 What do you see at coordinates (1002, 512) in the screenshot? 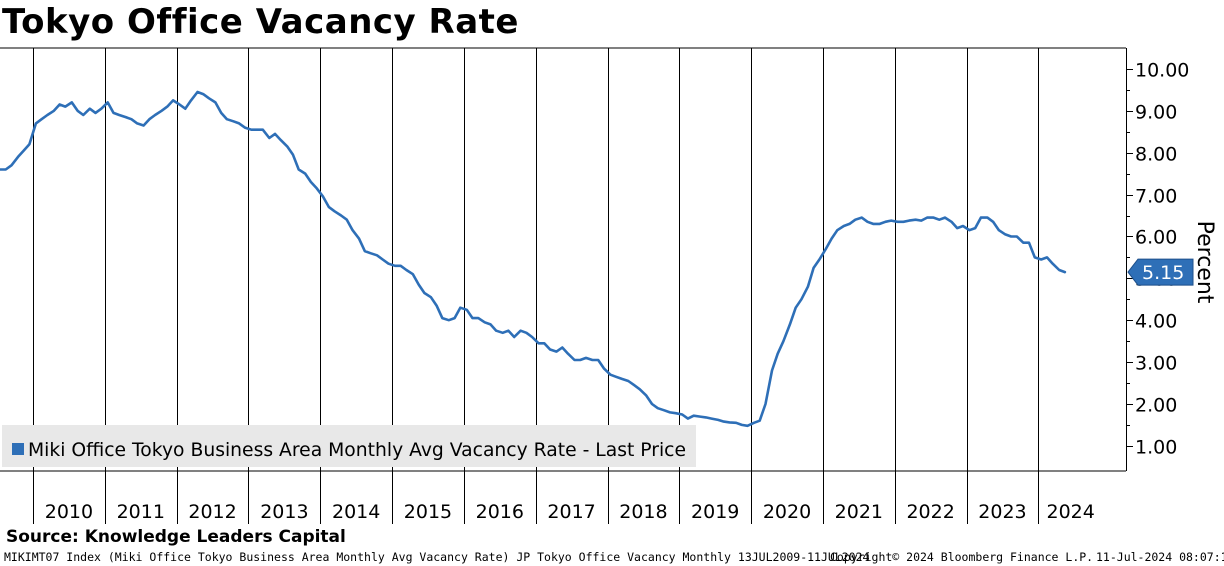
I see `x-tick-label: 2023` at bounding box center [1002, 512].